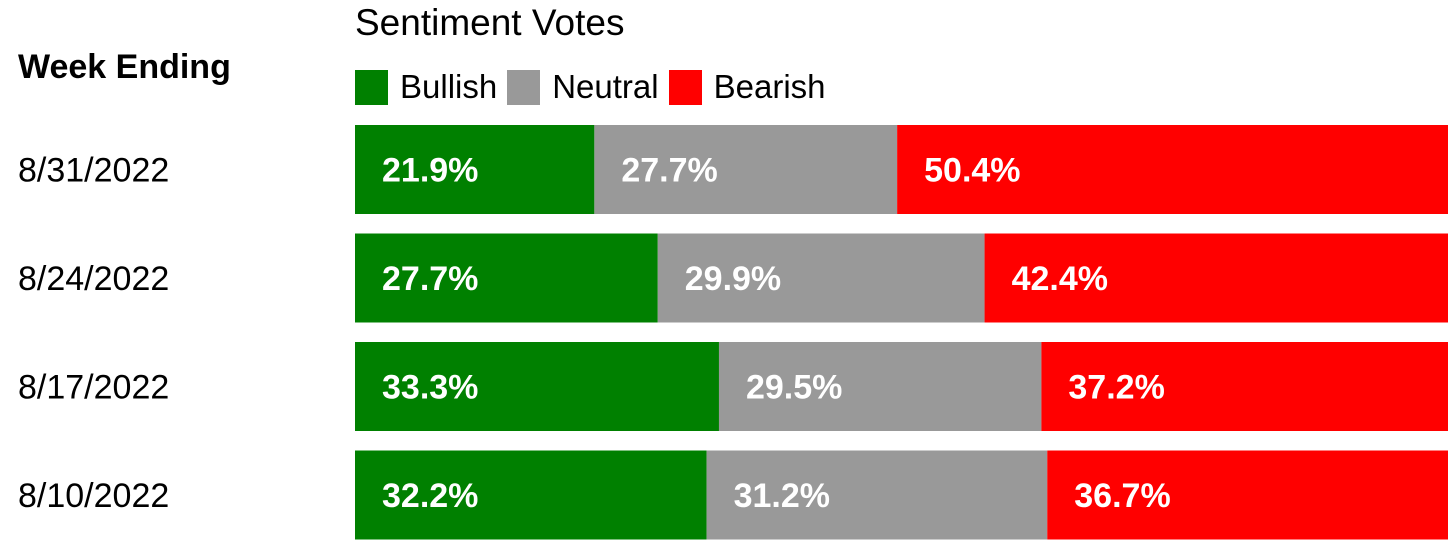 Image resolution: width=1456 pixels, height=552 pixels. Describe the element at coordinates (93, 388) in the screenshot. I see `row-label: 8/17/2022` at that location.